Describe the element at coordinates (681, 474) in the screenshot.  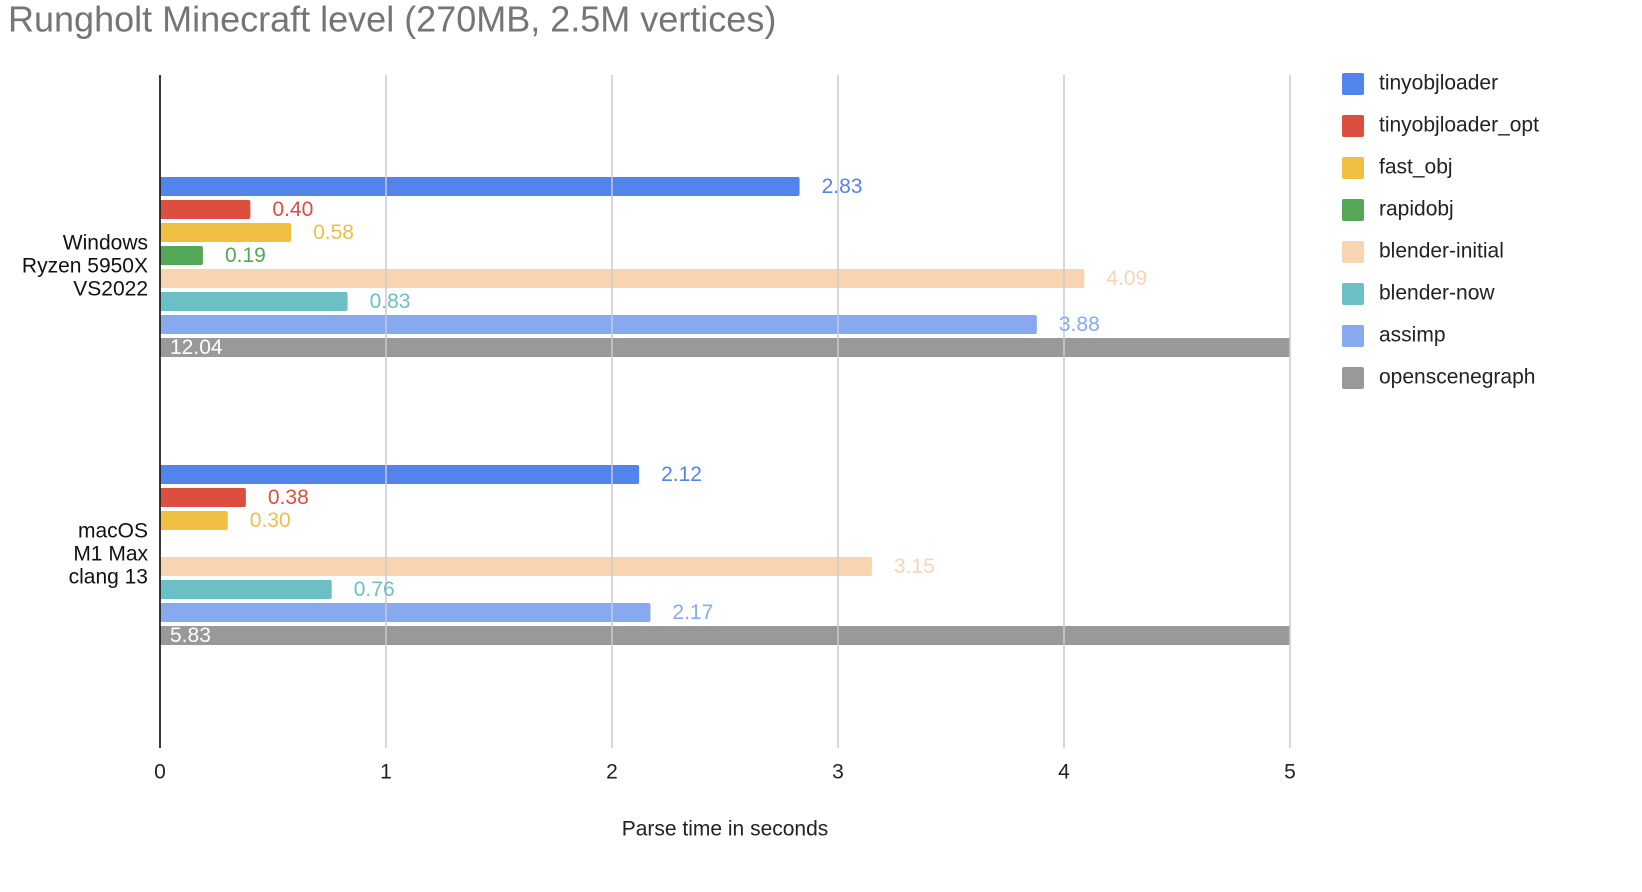
I see `value-label: 2.12` at that location.